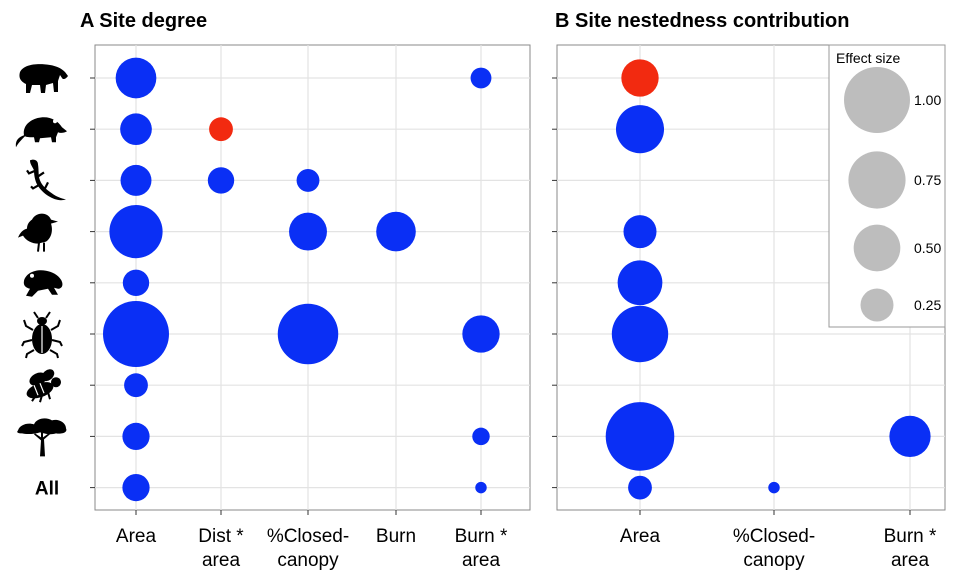 This screenshot has width=958, height=576. I want to click on bee-icon, so click(43, 386).